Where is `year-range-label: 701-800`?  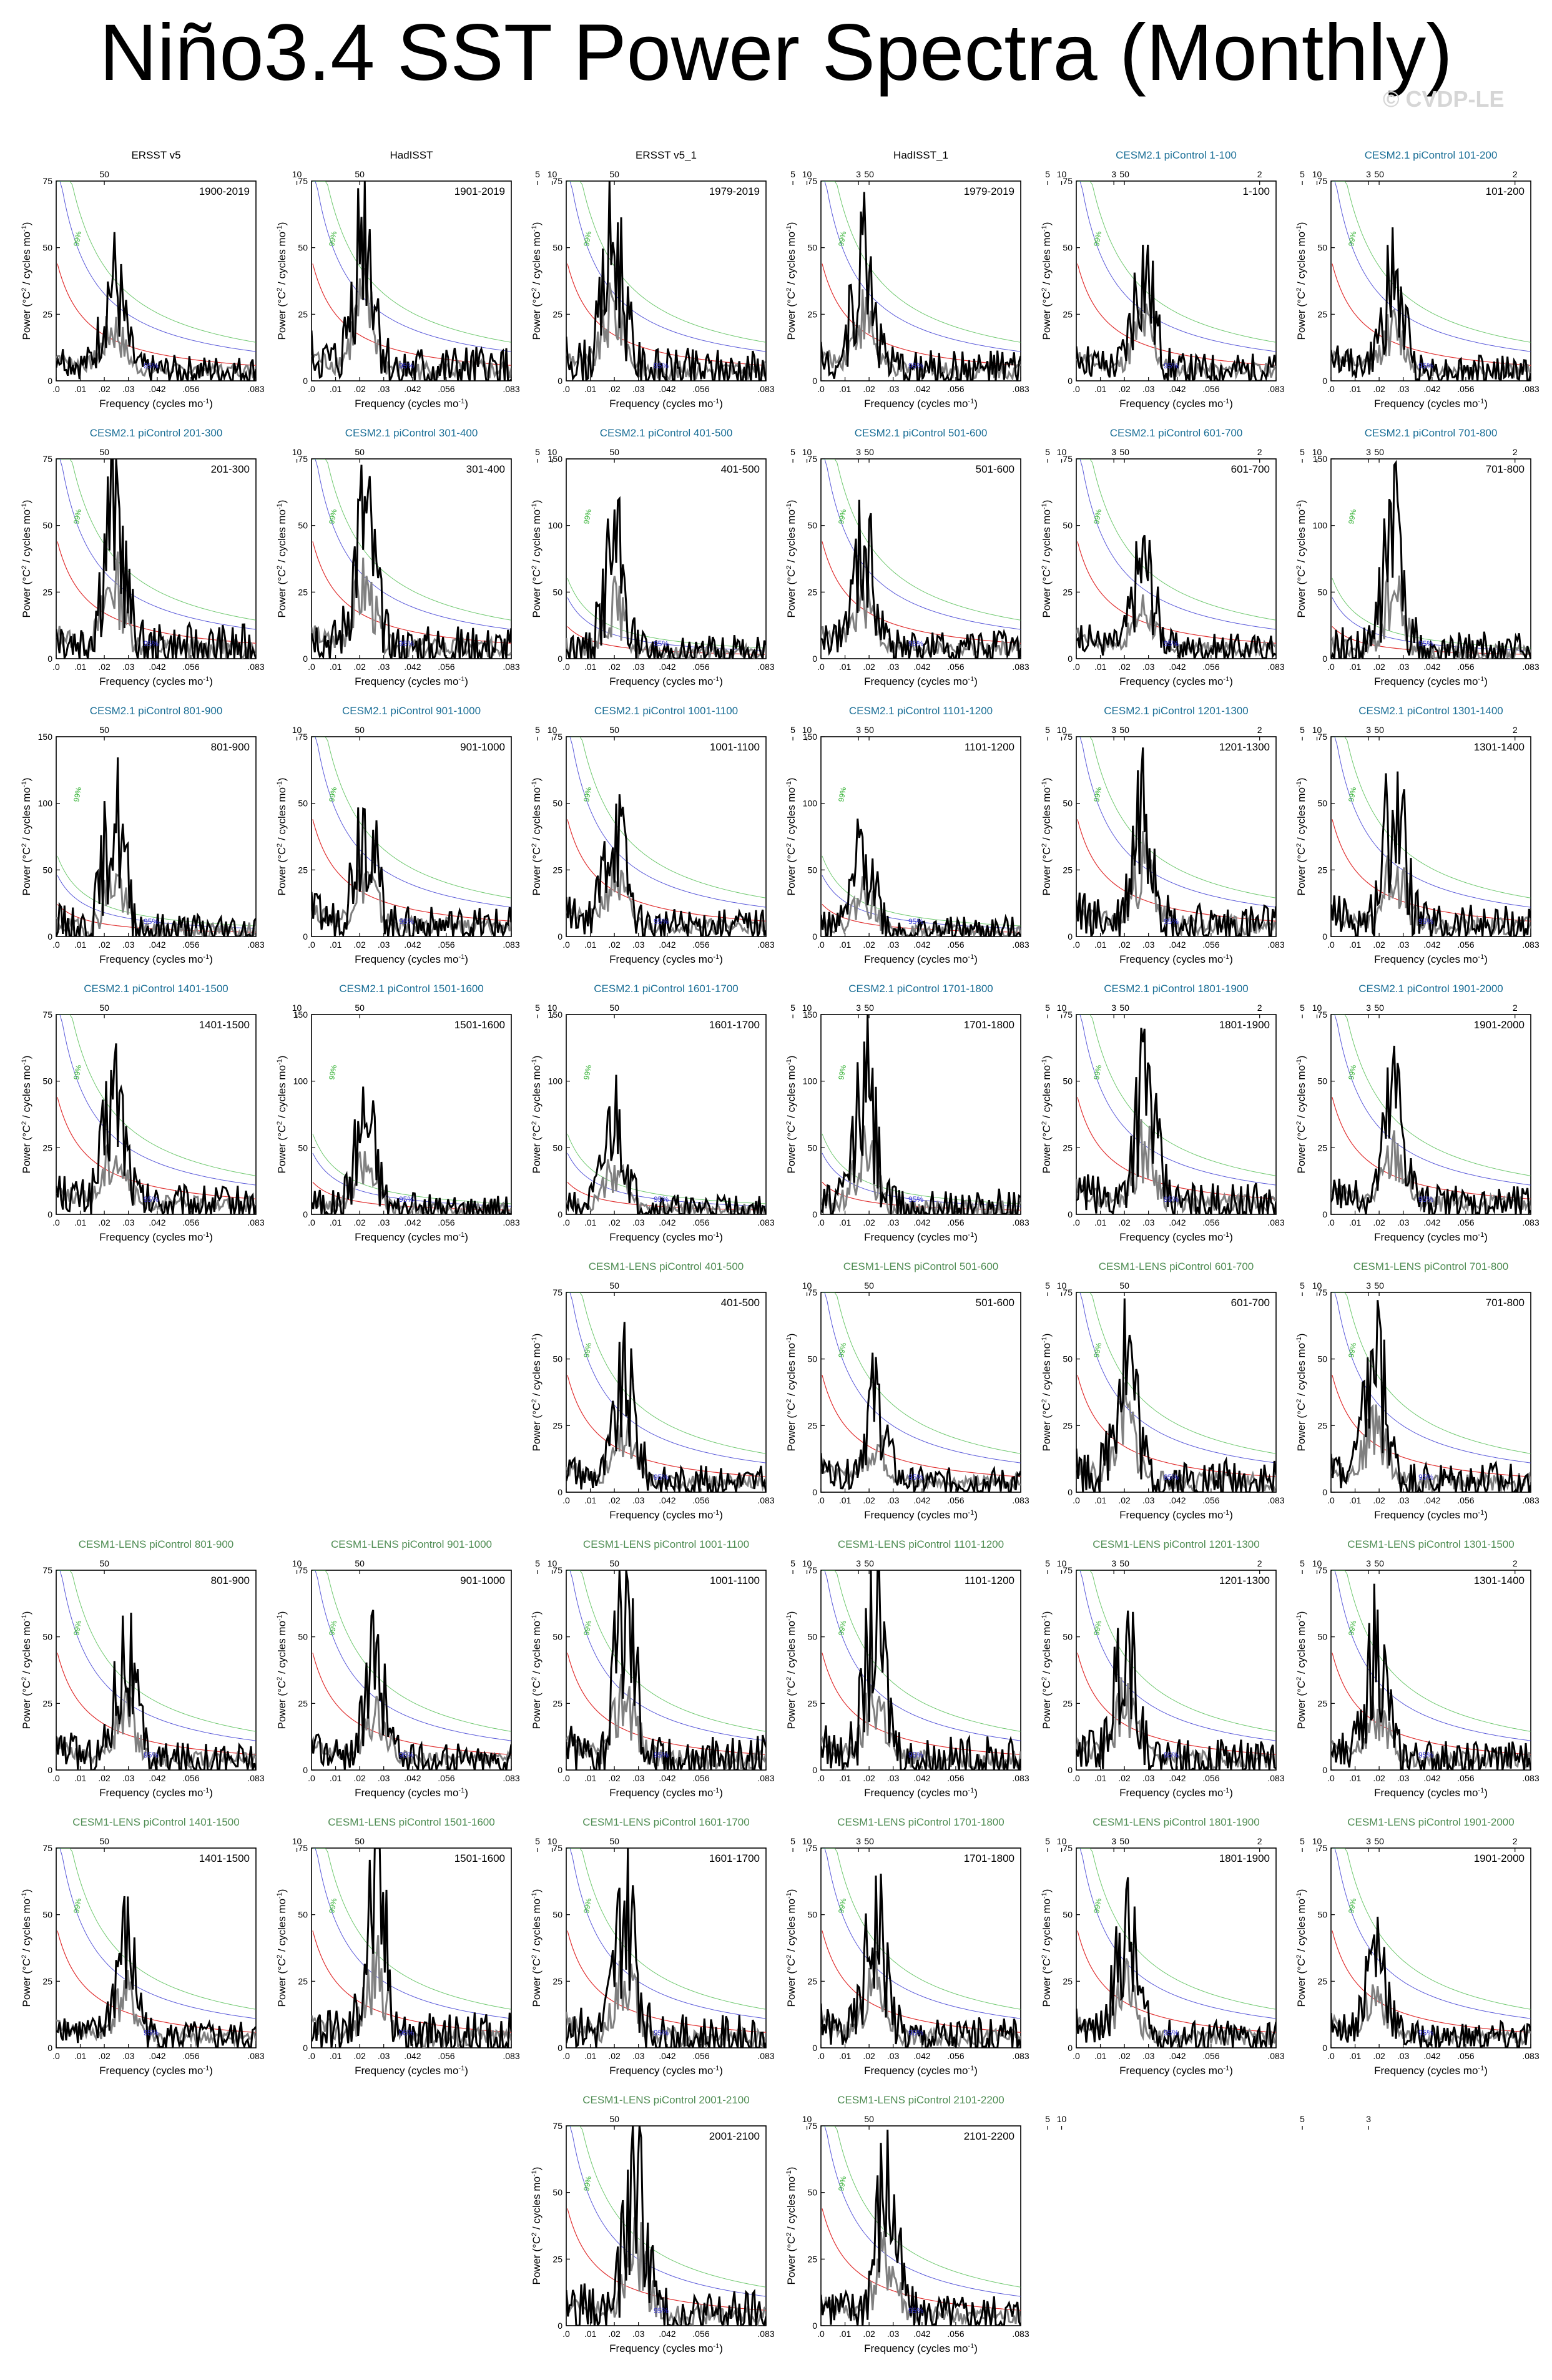 year-range-label: 701-800 is located at coordinates (1505, 469).